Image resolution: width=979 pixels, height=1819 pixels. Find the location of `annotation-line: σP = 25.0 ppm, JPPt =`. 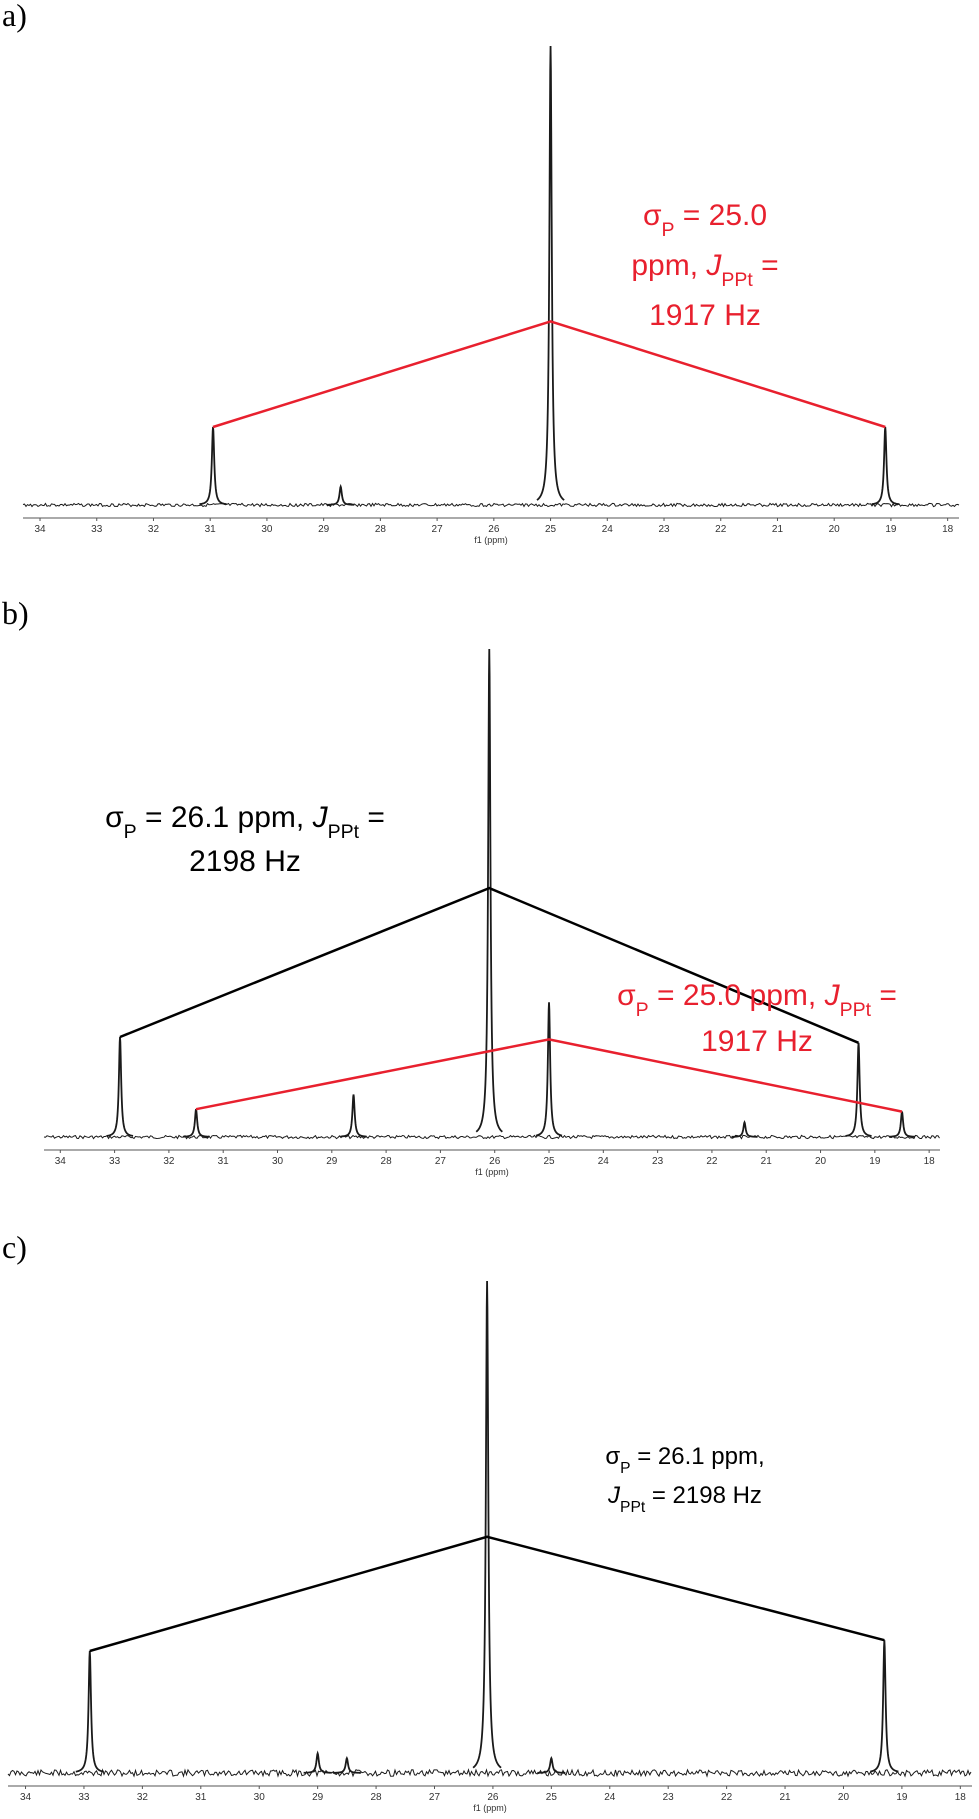

annotation-line: σP = 25.0 ppm, JPPt = is located at coordinates (757, 1000).